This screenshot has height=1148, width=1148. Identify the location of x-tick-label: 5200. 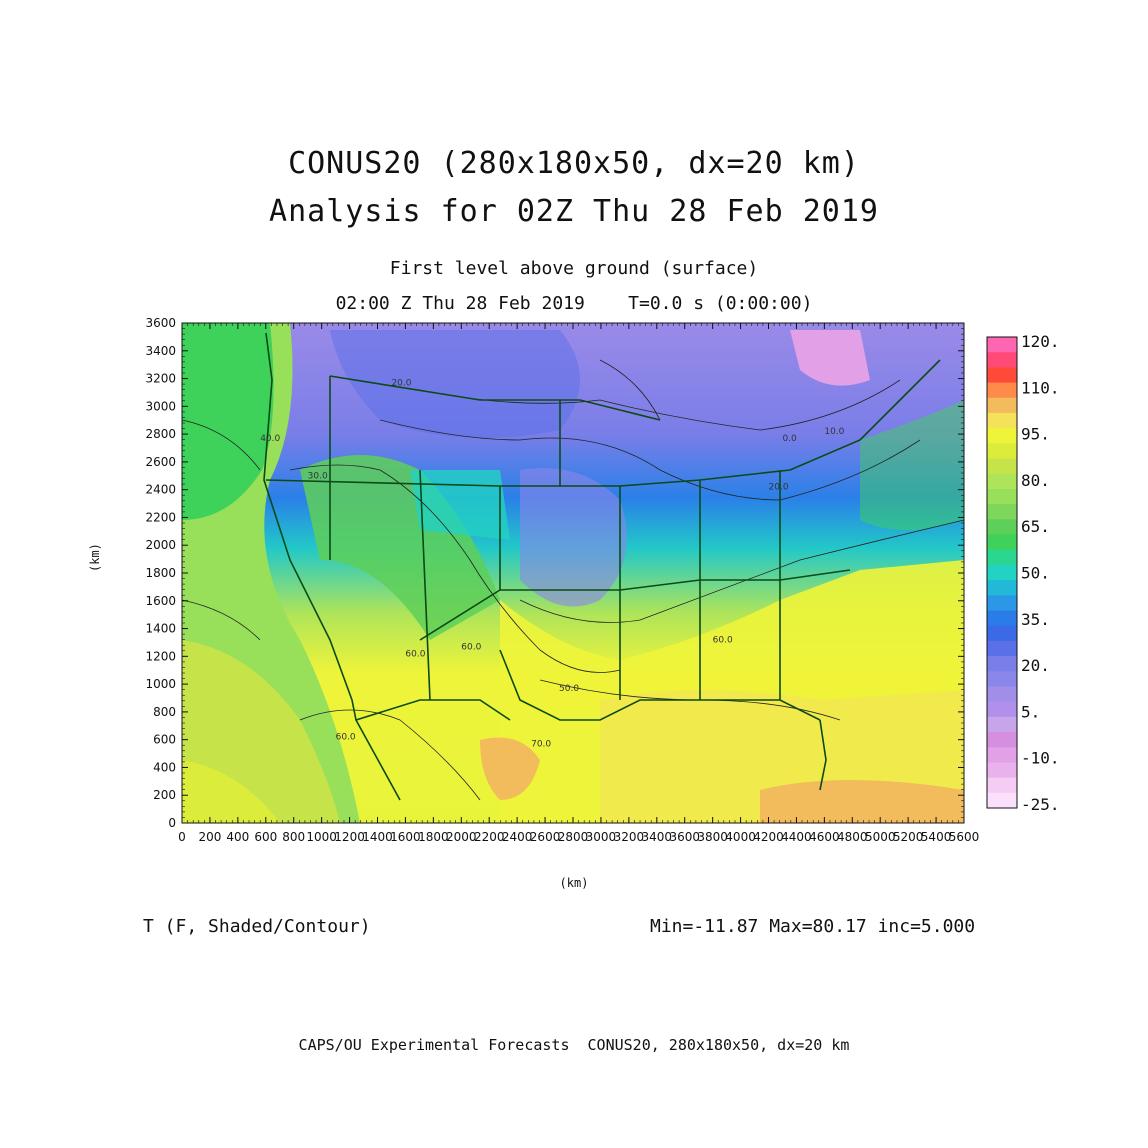
(908, 837).